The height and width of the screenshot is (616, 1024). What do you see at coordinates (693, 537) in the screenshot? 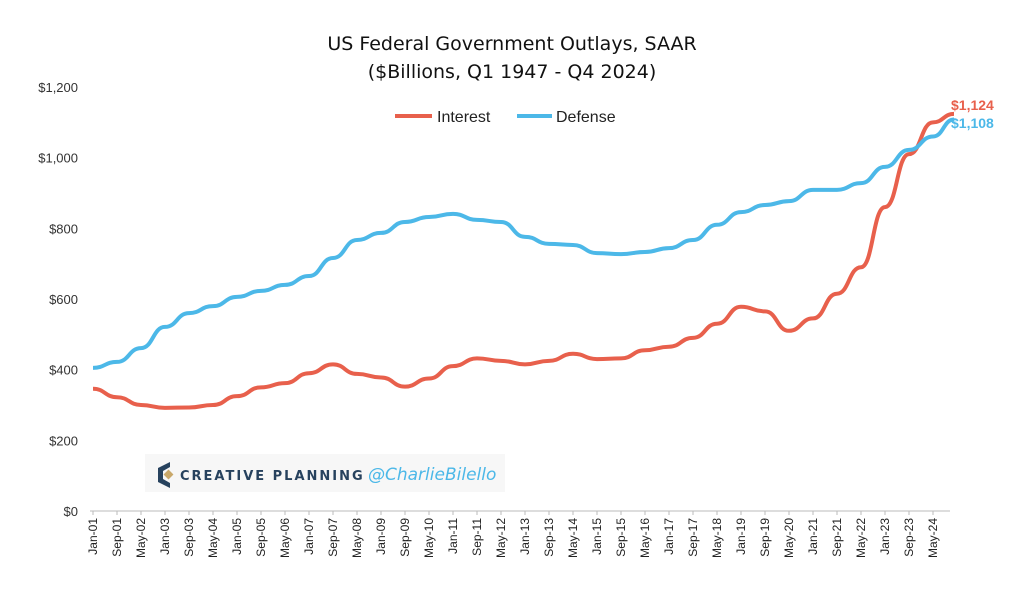
I see `x-tick-label: Sep-17` at bounding box center [693, 537].